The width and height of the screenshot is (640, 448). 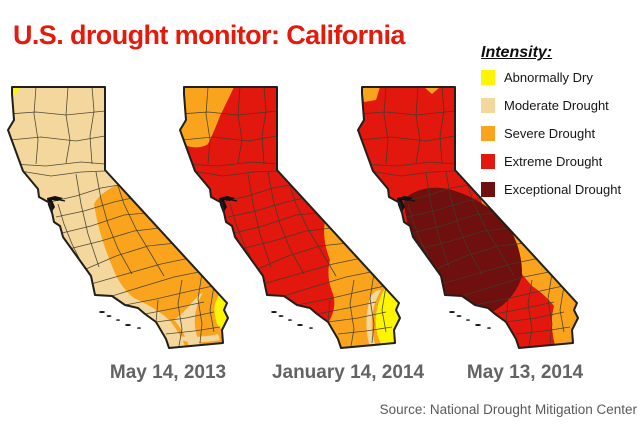 I want to click on severe-drought-swatch, so click(x=488, y=133).